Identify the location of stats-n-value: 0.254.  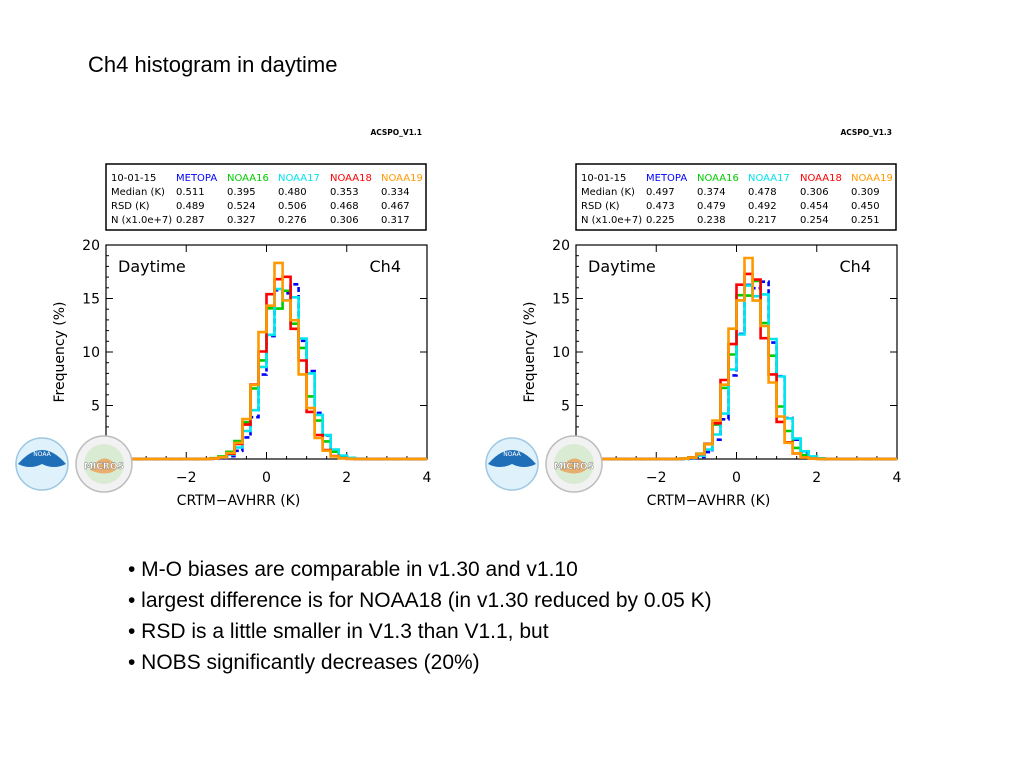
(814, 220).